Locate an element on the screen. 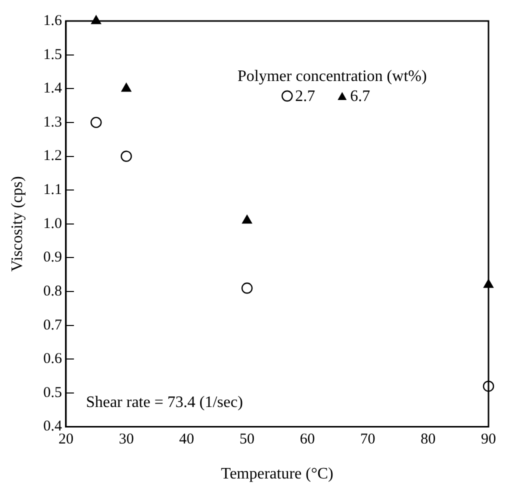 This screenshot has width=508, height=490. y-tick-label: 0.5 is located at coordinates (52, 392).